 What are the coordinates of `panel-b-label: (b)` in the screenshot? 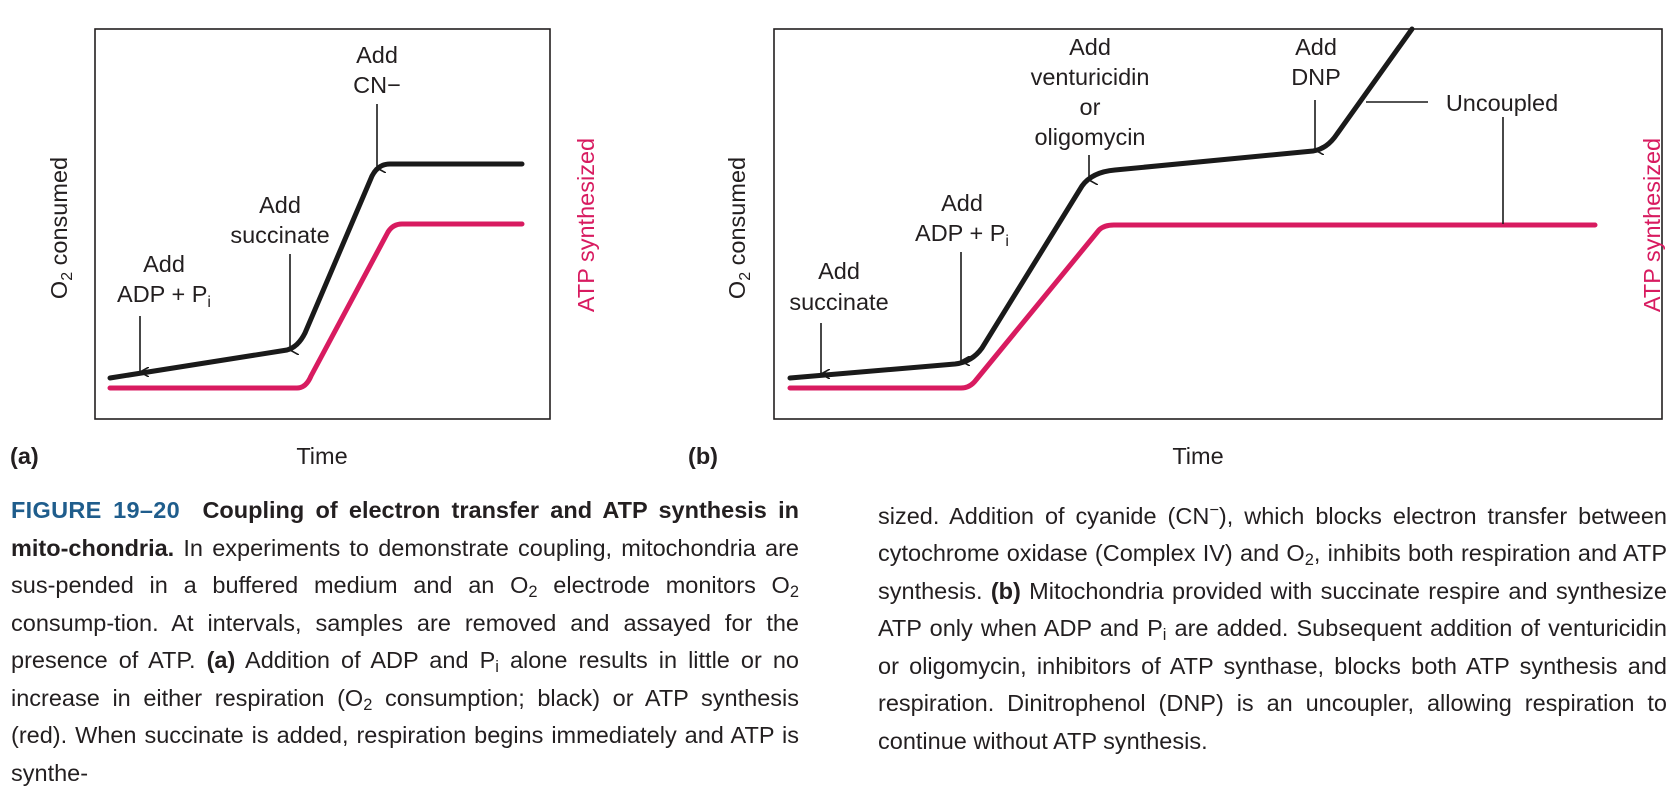 It's located at (703, 456).